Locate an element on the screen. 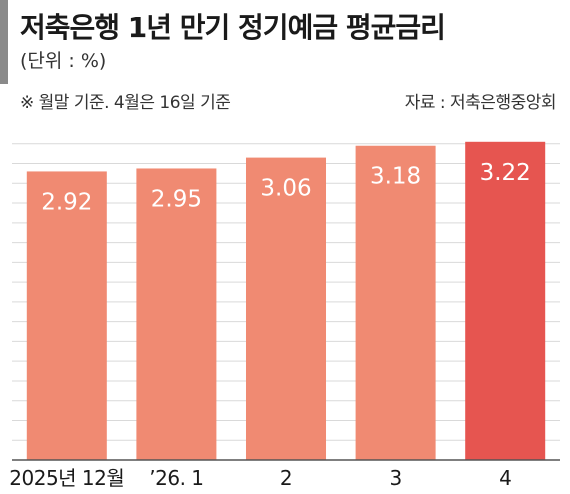 The height and width of the screenshot is (494, 570). bar-value-labels: 2.92 2.95 3.06 3.18 3.22 is located at coordinates (286, 188).